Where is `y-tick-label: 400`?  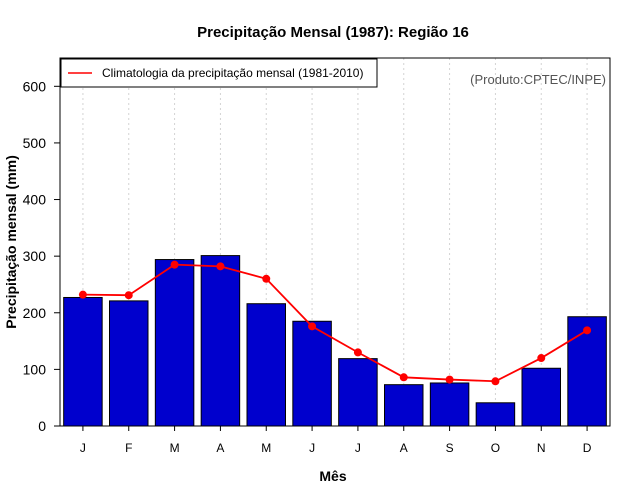
y-tick-label: 400 is located at coordinates (35, 200).